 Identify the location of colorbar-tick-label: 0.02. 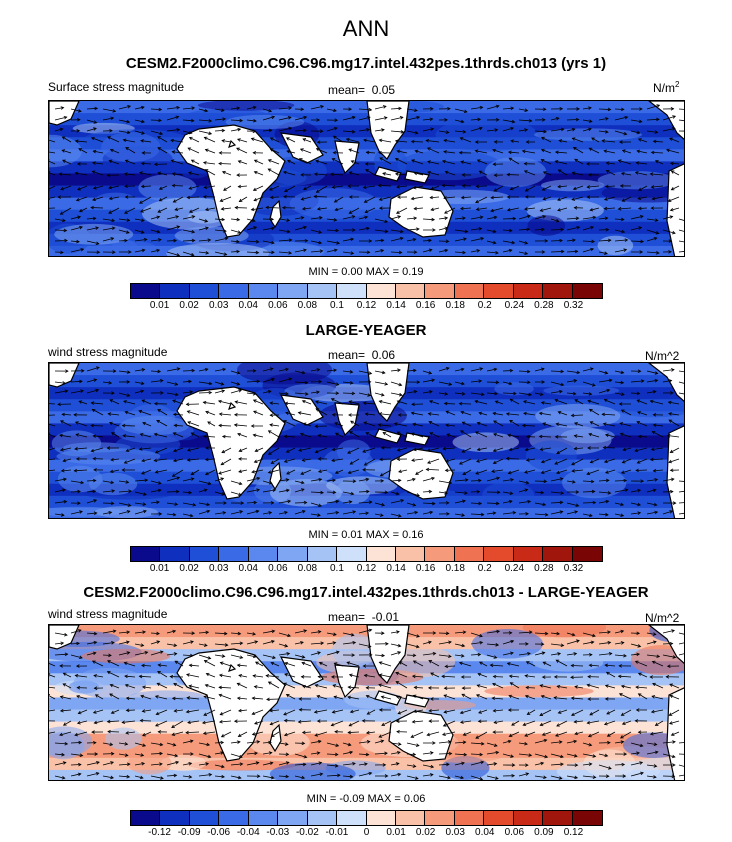
(189, 568).